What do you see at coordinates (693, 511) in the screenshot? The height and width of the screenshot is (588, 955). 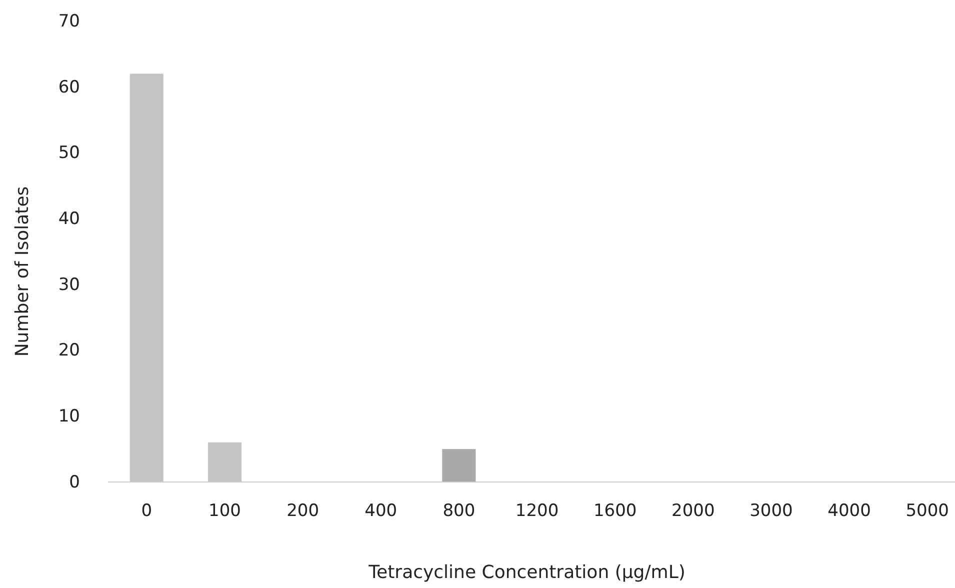 I see `x-tick-label: 2000` at bounding box center [693, 511].